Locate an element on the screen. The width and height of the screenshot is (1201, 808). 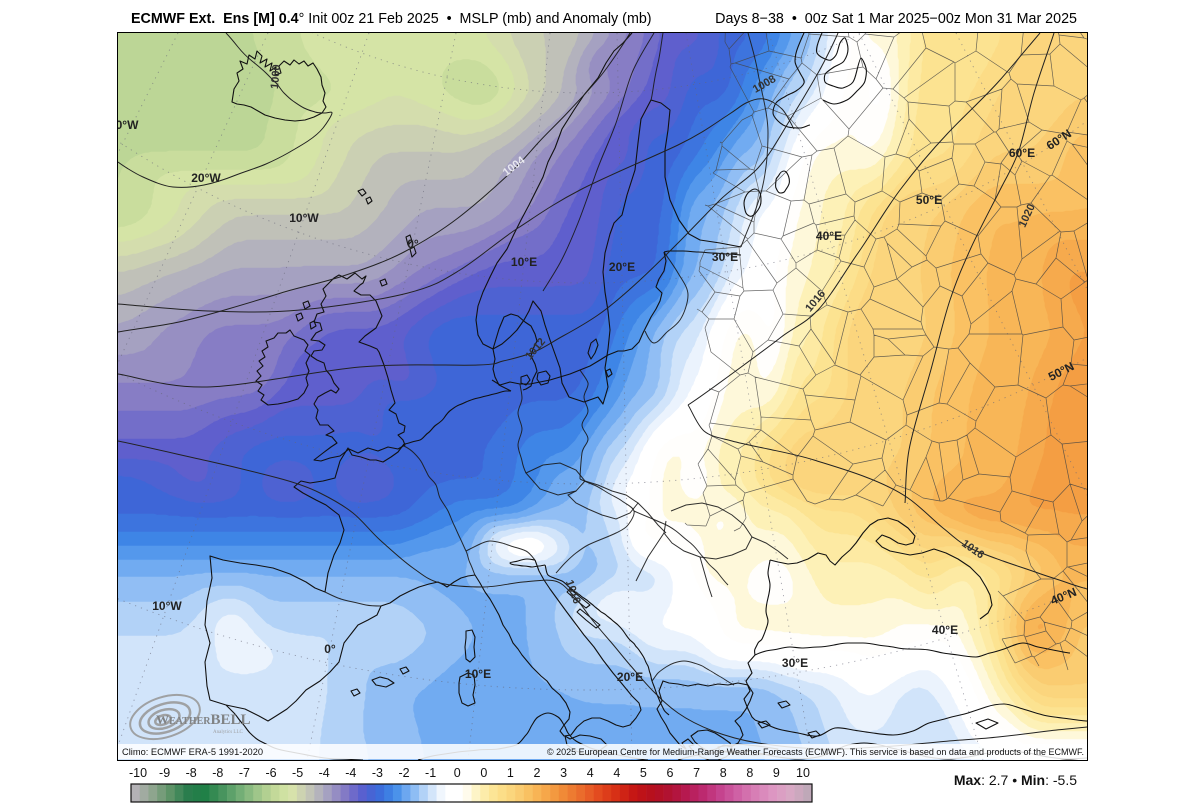
svg-text: Climo: ECMWF ERA-5 1991-2020 is located at coordinates (192, 752).